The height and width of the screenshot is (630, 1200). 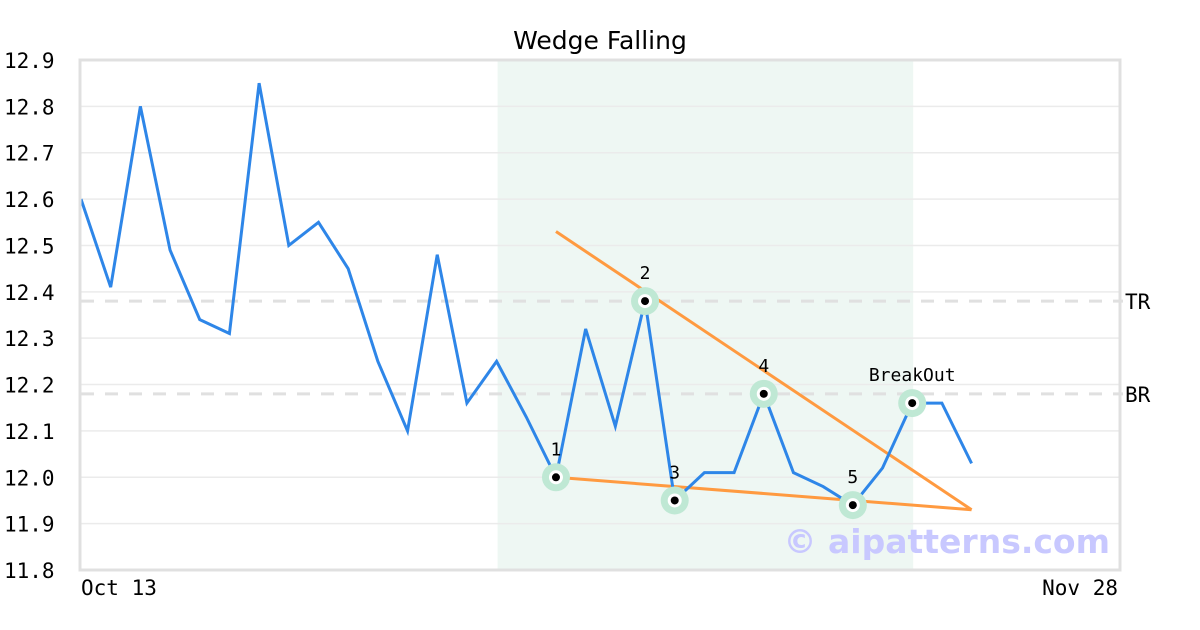 What do you see at coordinates (29, 478) in the screenshot?
I see `y-tick-label: 12.0` at bounding box center [29, 478].